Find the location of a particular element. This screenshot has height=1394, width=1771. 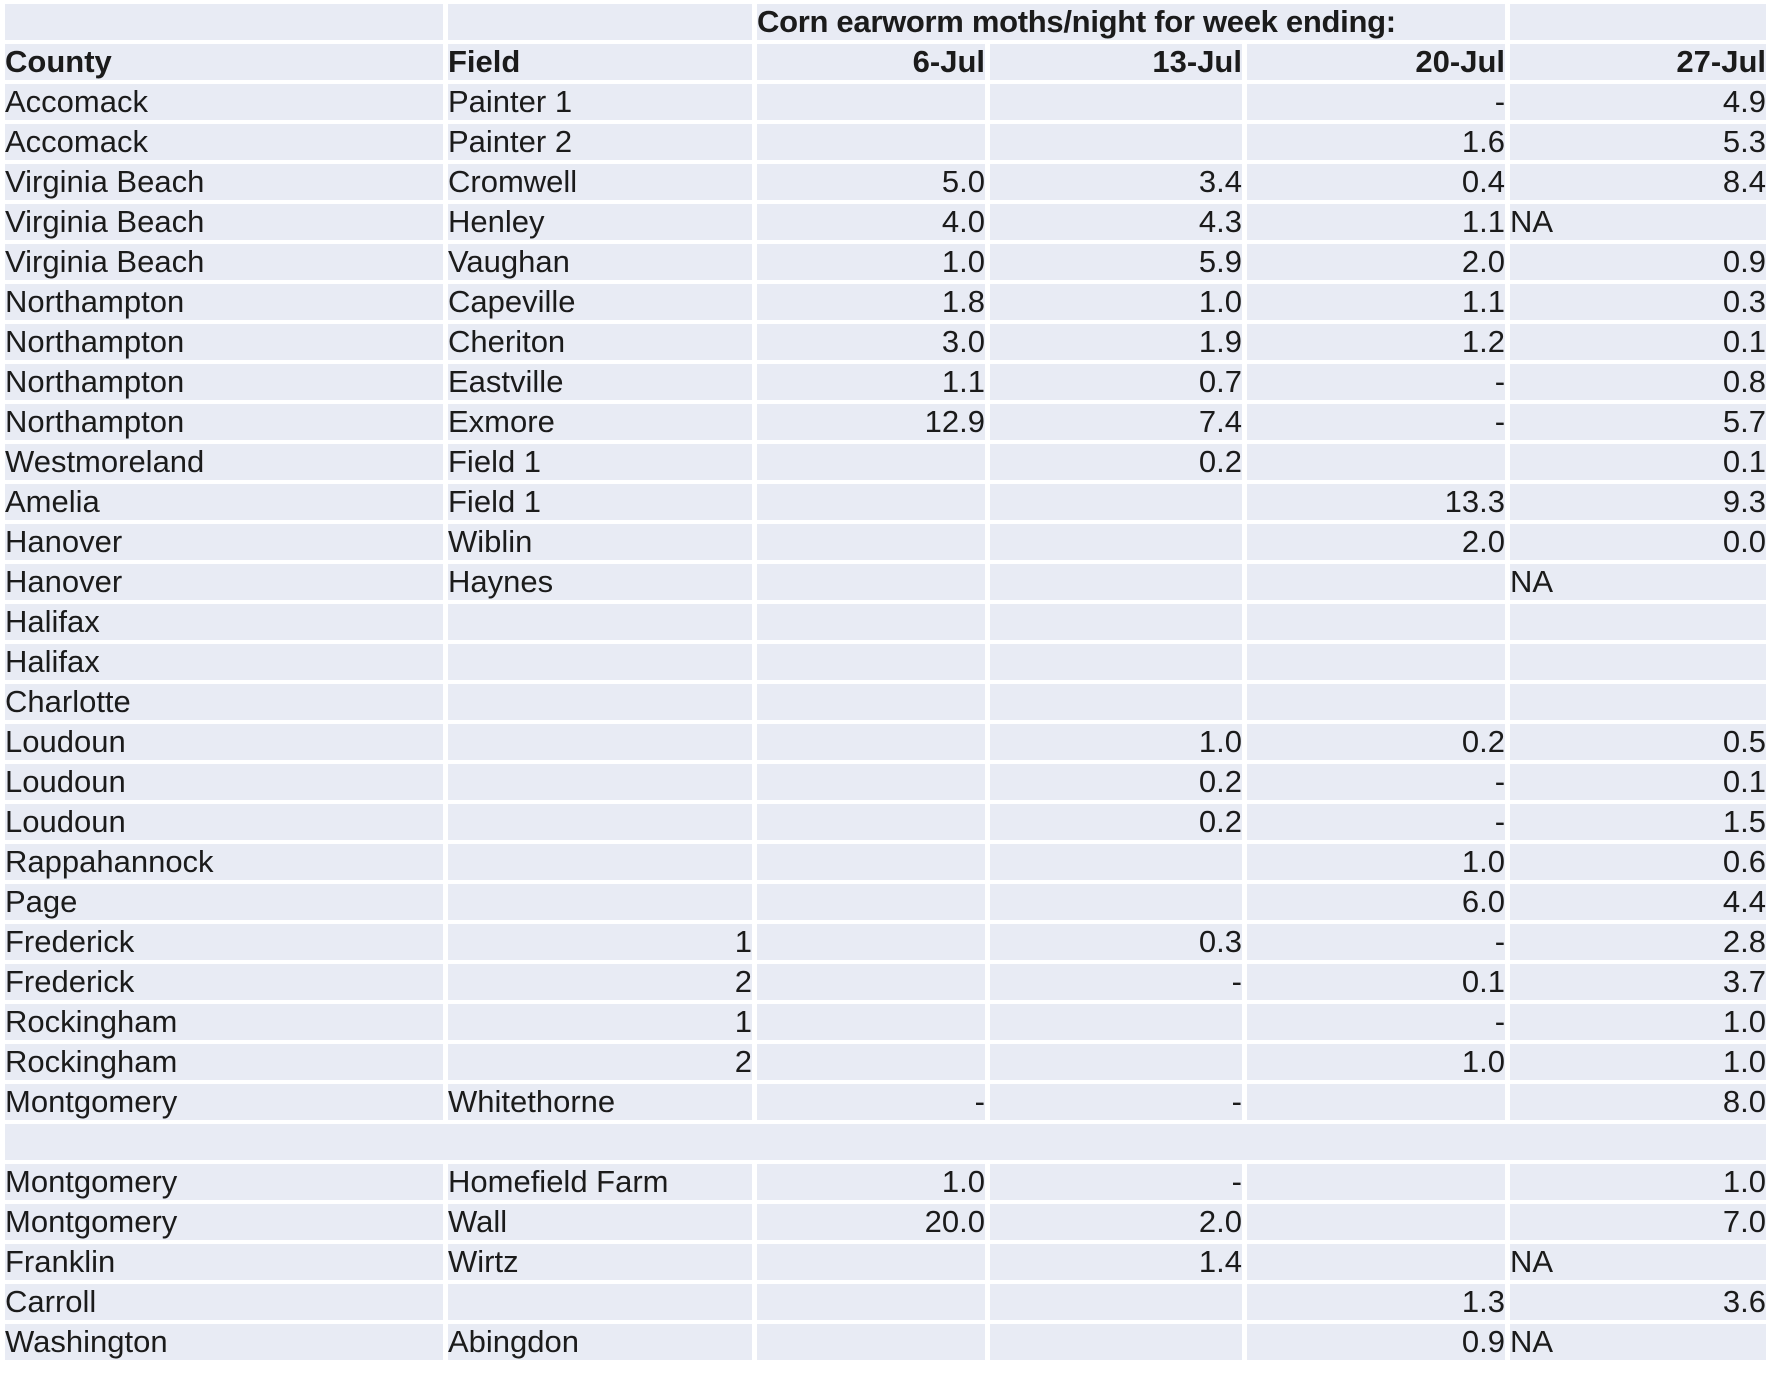

field-cell: Cromwell is located at coordinates (600, 182).